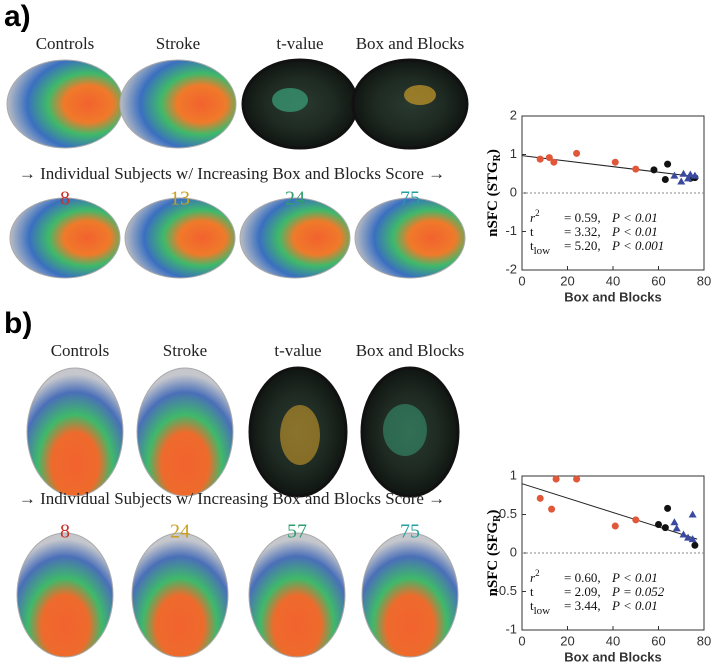 The width and height of the screenshot is (712, 666). What do you see at coordinates (506, 590) in the screenshot?
I see `y-tick-label: -0.5` at bounding box center [506, 590].